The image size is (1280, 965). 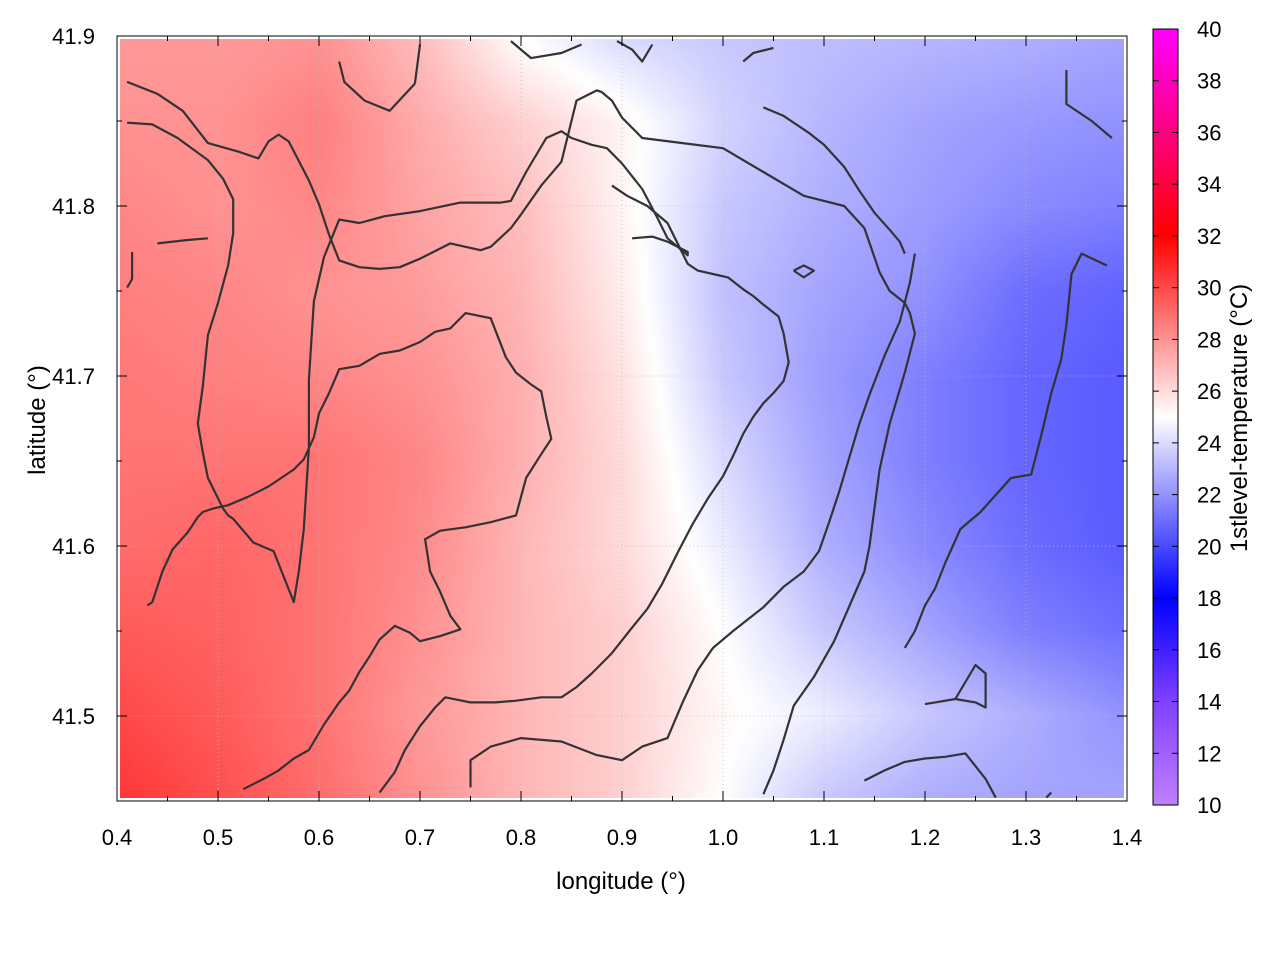 What do you see at coordinates (621, 881) in the screenshot?
I see `x-axis-label: longitude (°)` at bounding box center [621, 881].